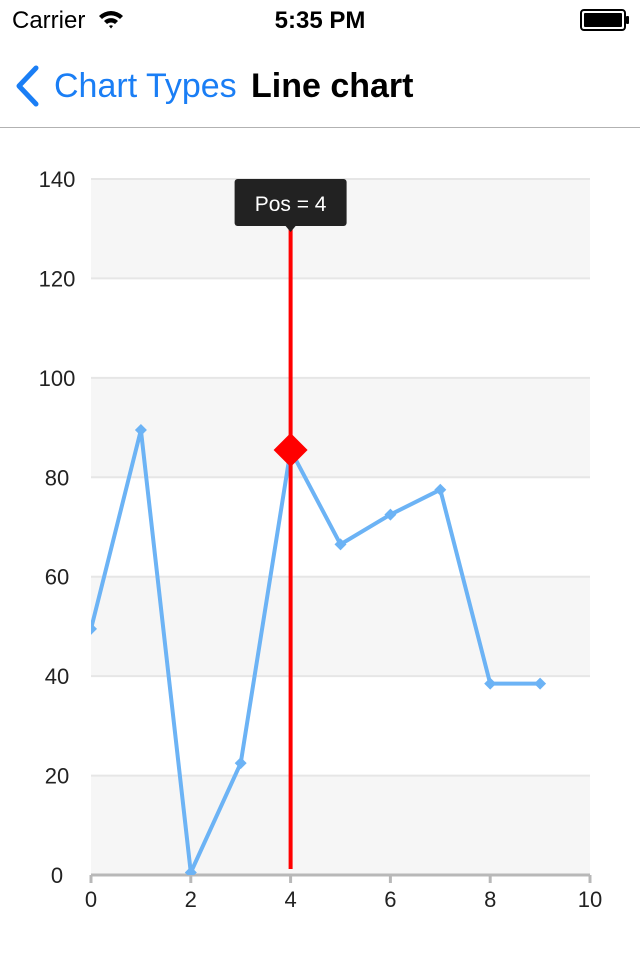 Image resolution: width=640 pixels, height=960 pixels. I want to click on x-tick-label: 0, so click(91, 899).